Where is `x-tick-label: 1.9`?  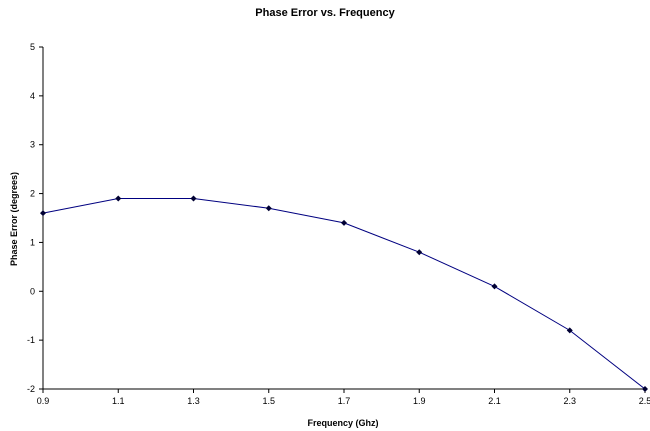
x-tick-label: 1.9 is located at coordinates (419, 401).